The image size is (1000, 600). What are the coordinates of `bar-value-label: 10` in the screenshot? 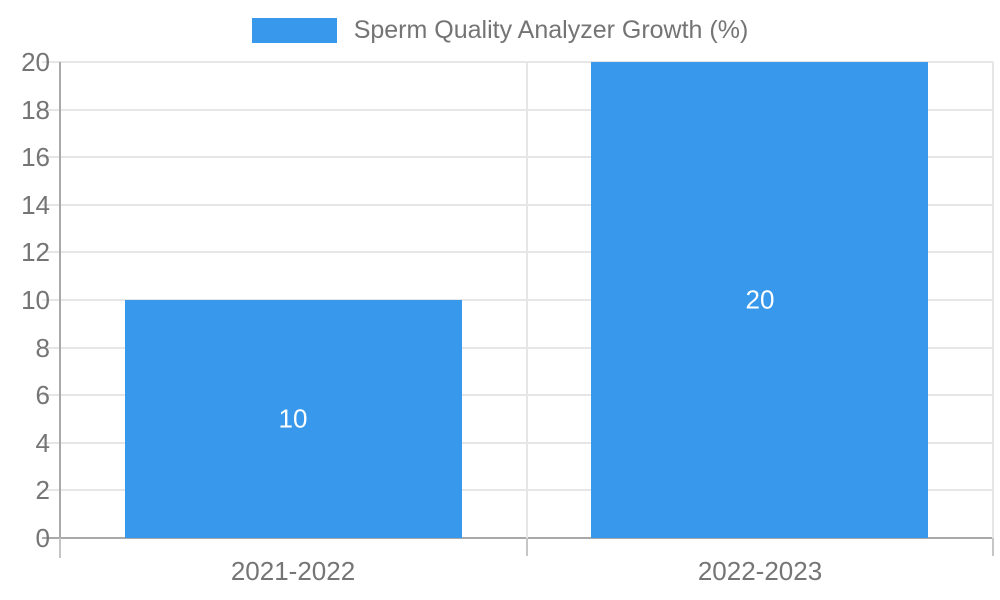 It's located at (293, 418).